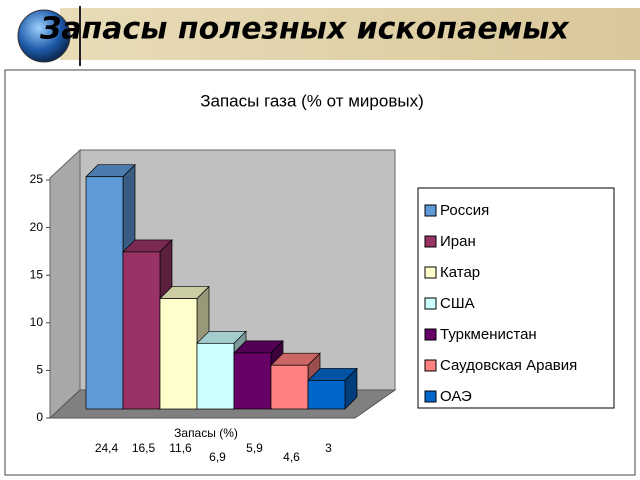 This screenshot has width=640, height=480. I want to click on y-tick-label: 25, so click(37, 179).